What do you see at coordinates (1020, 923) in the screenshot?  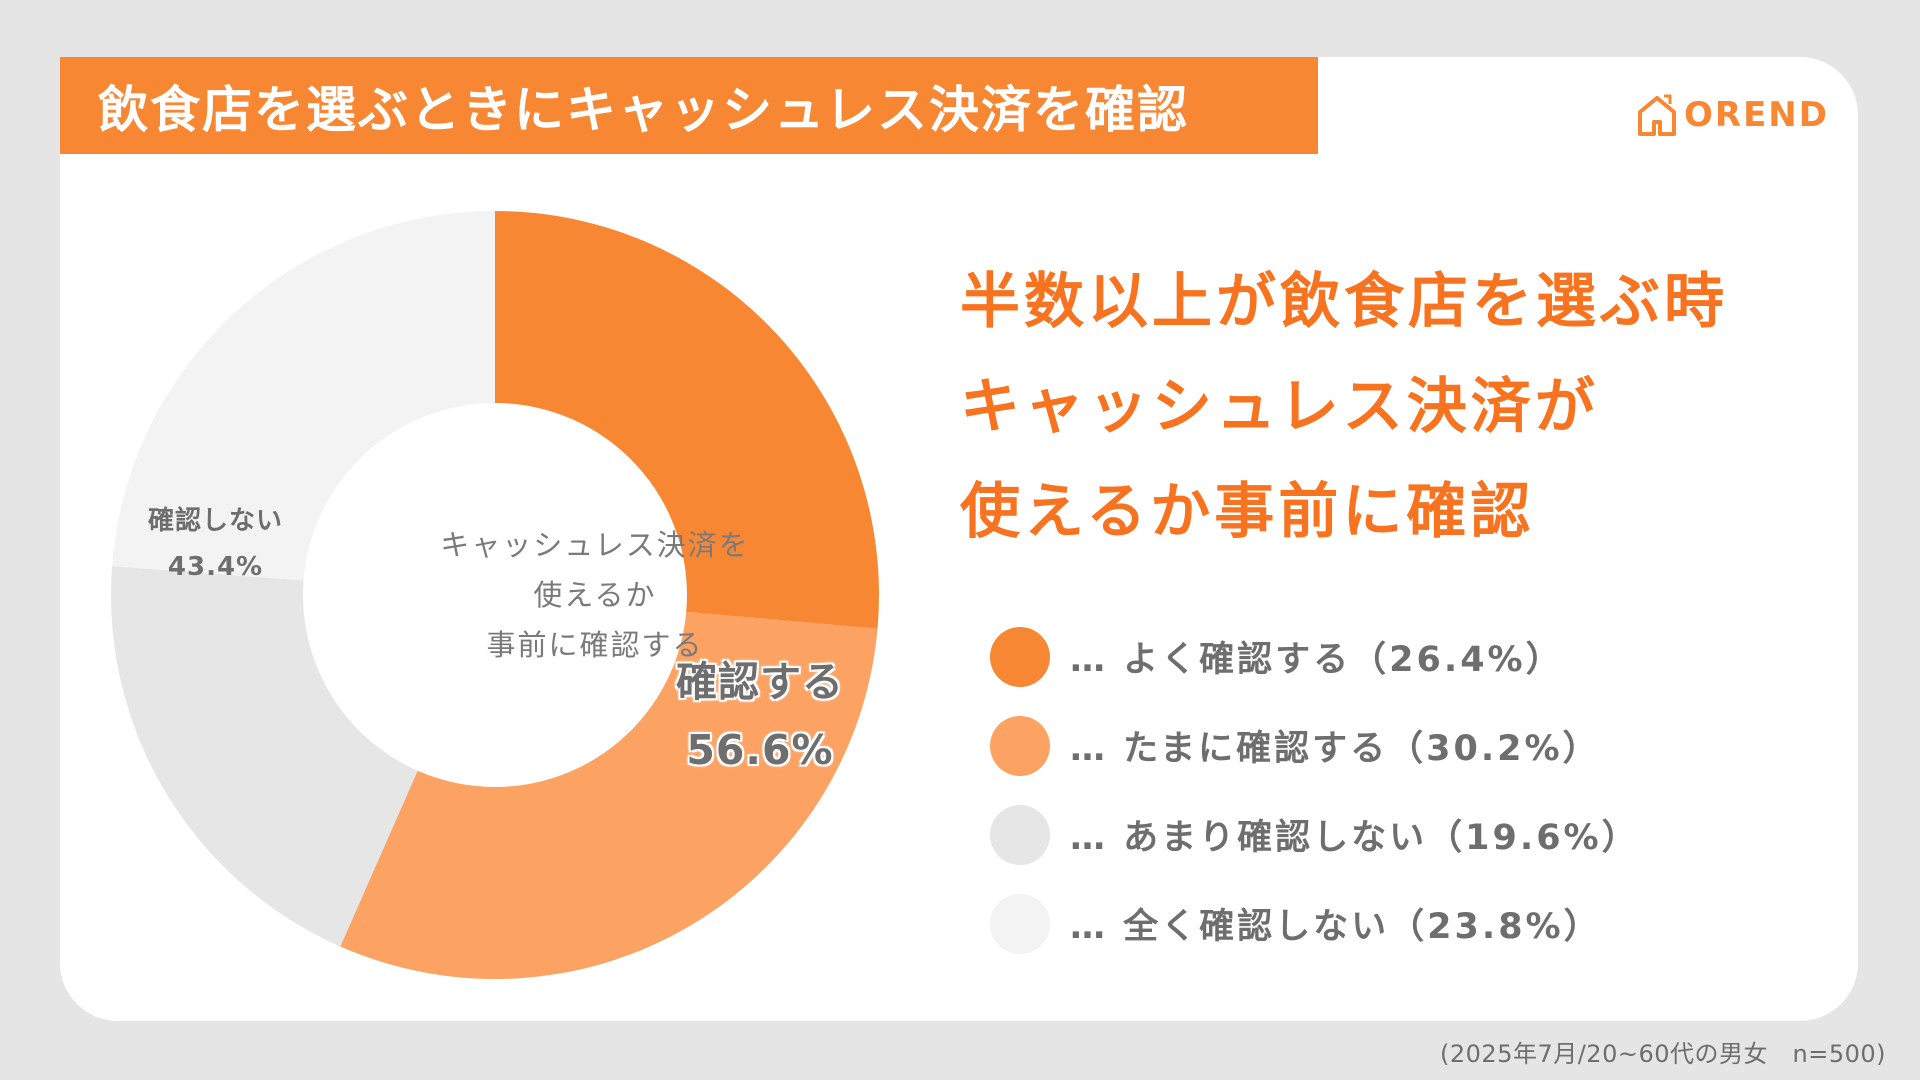 I see `legend-swatch-never` at bounding box center [1020, 923].